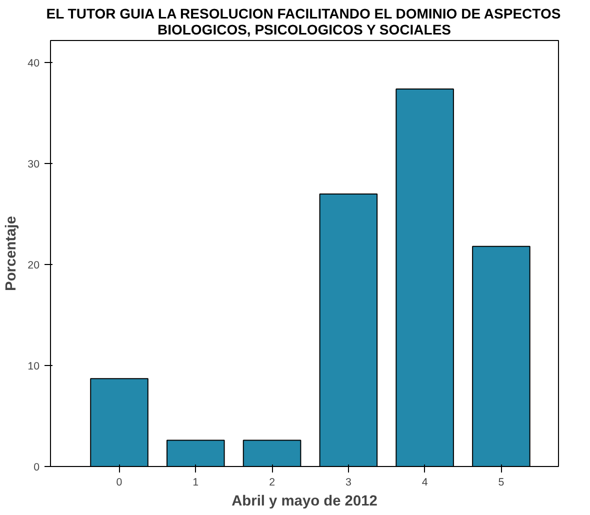 Image resolution: width=590 pixels, height=515 pixels. I want to click on y-tick-label: 10, so click(34, 366).